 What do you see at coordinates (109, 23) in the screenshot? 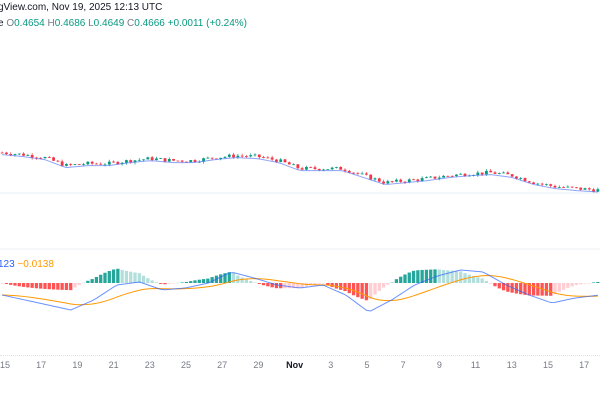
I see `low-value: 0.4649` at bounding box center [109, 23].